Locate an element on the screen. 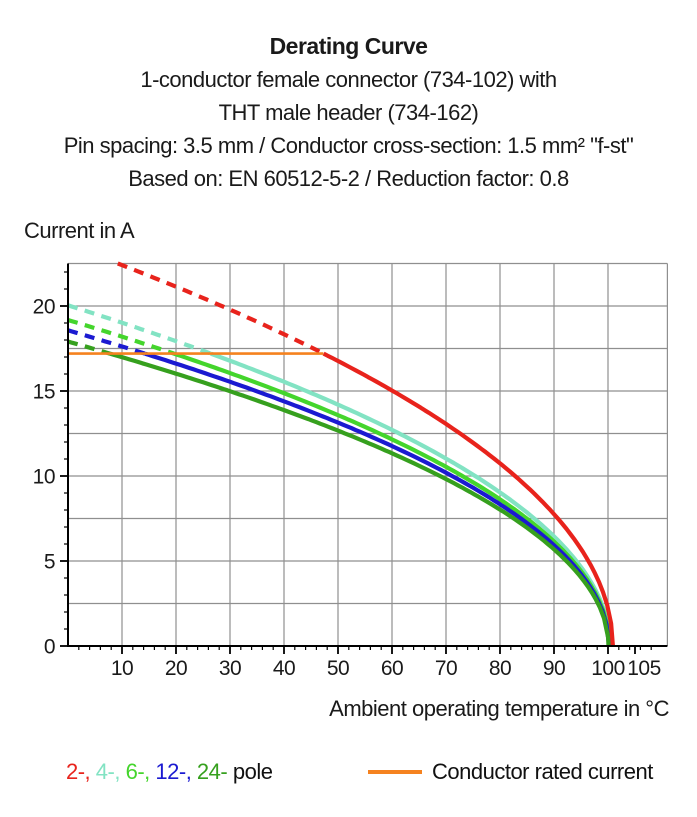 The image size is (697, 817). subtitle-line-2: THT male header (734-162) is located at coordinates (348, 112).